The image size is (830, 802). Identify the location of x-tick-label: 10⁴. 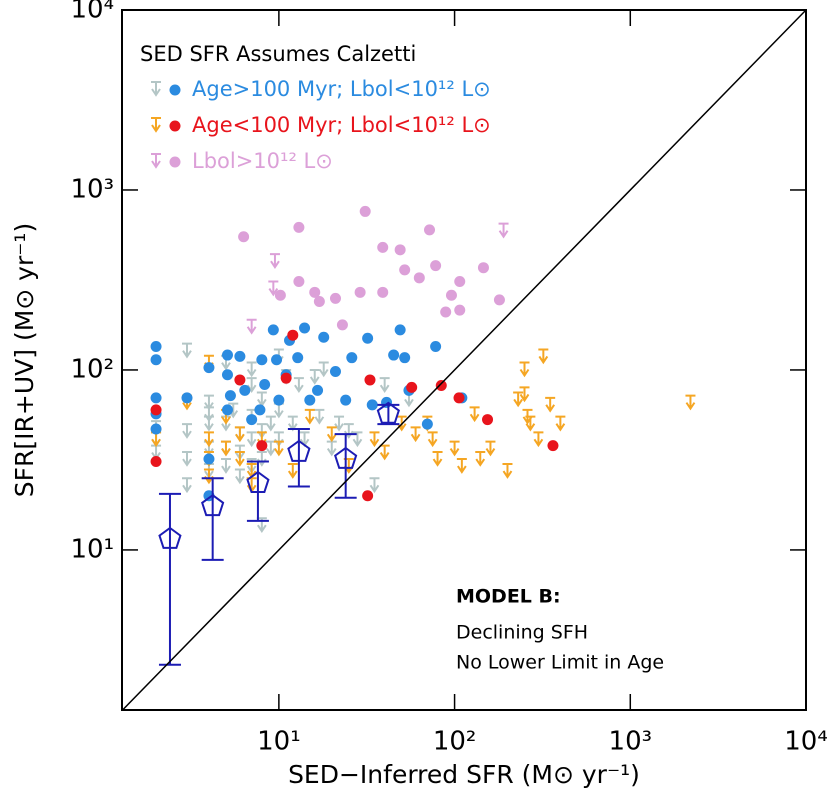
(806, 742).